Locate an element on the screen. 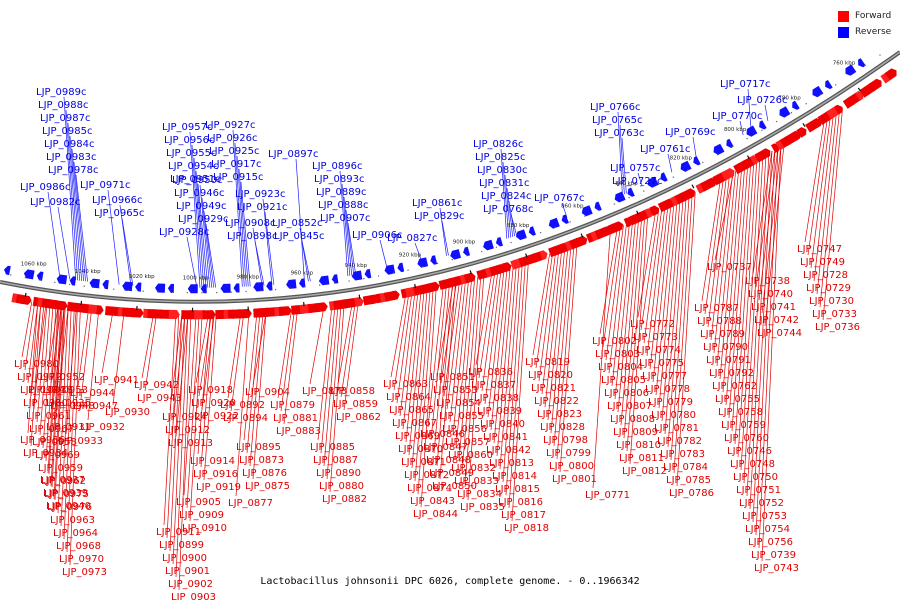 The height and width of the screenshot is (600, 900). forward-gene-label: LJP_0972 is located at coordinates (39, 377).